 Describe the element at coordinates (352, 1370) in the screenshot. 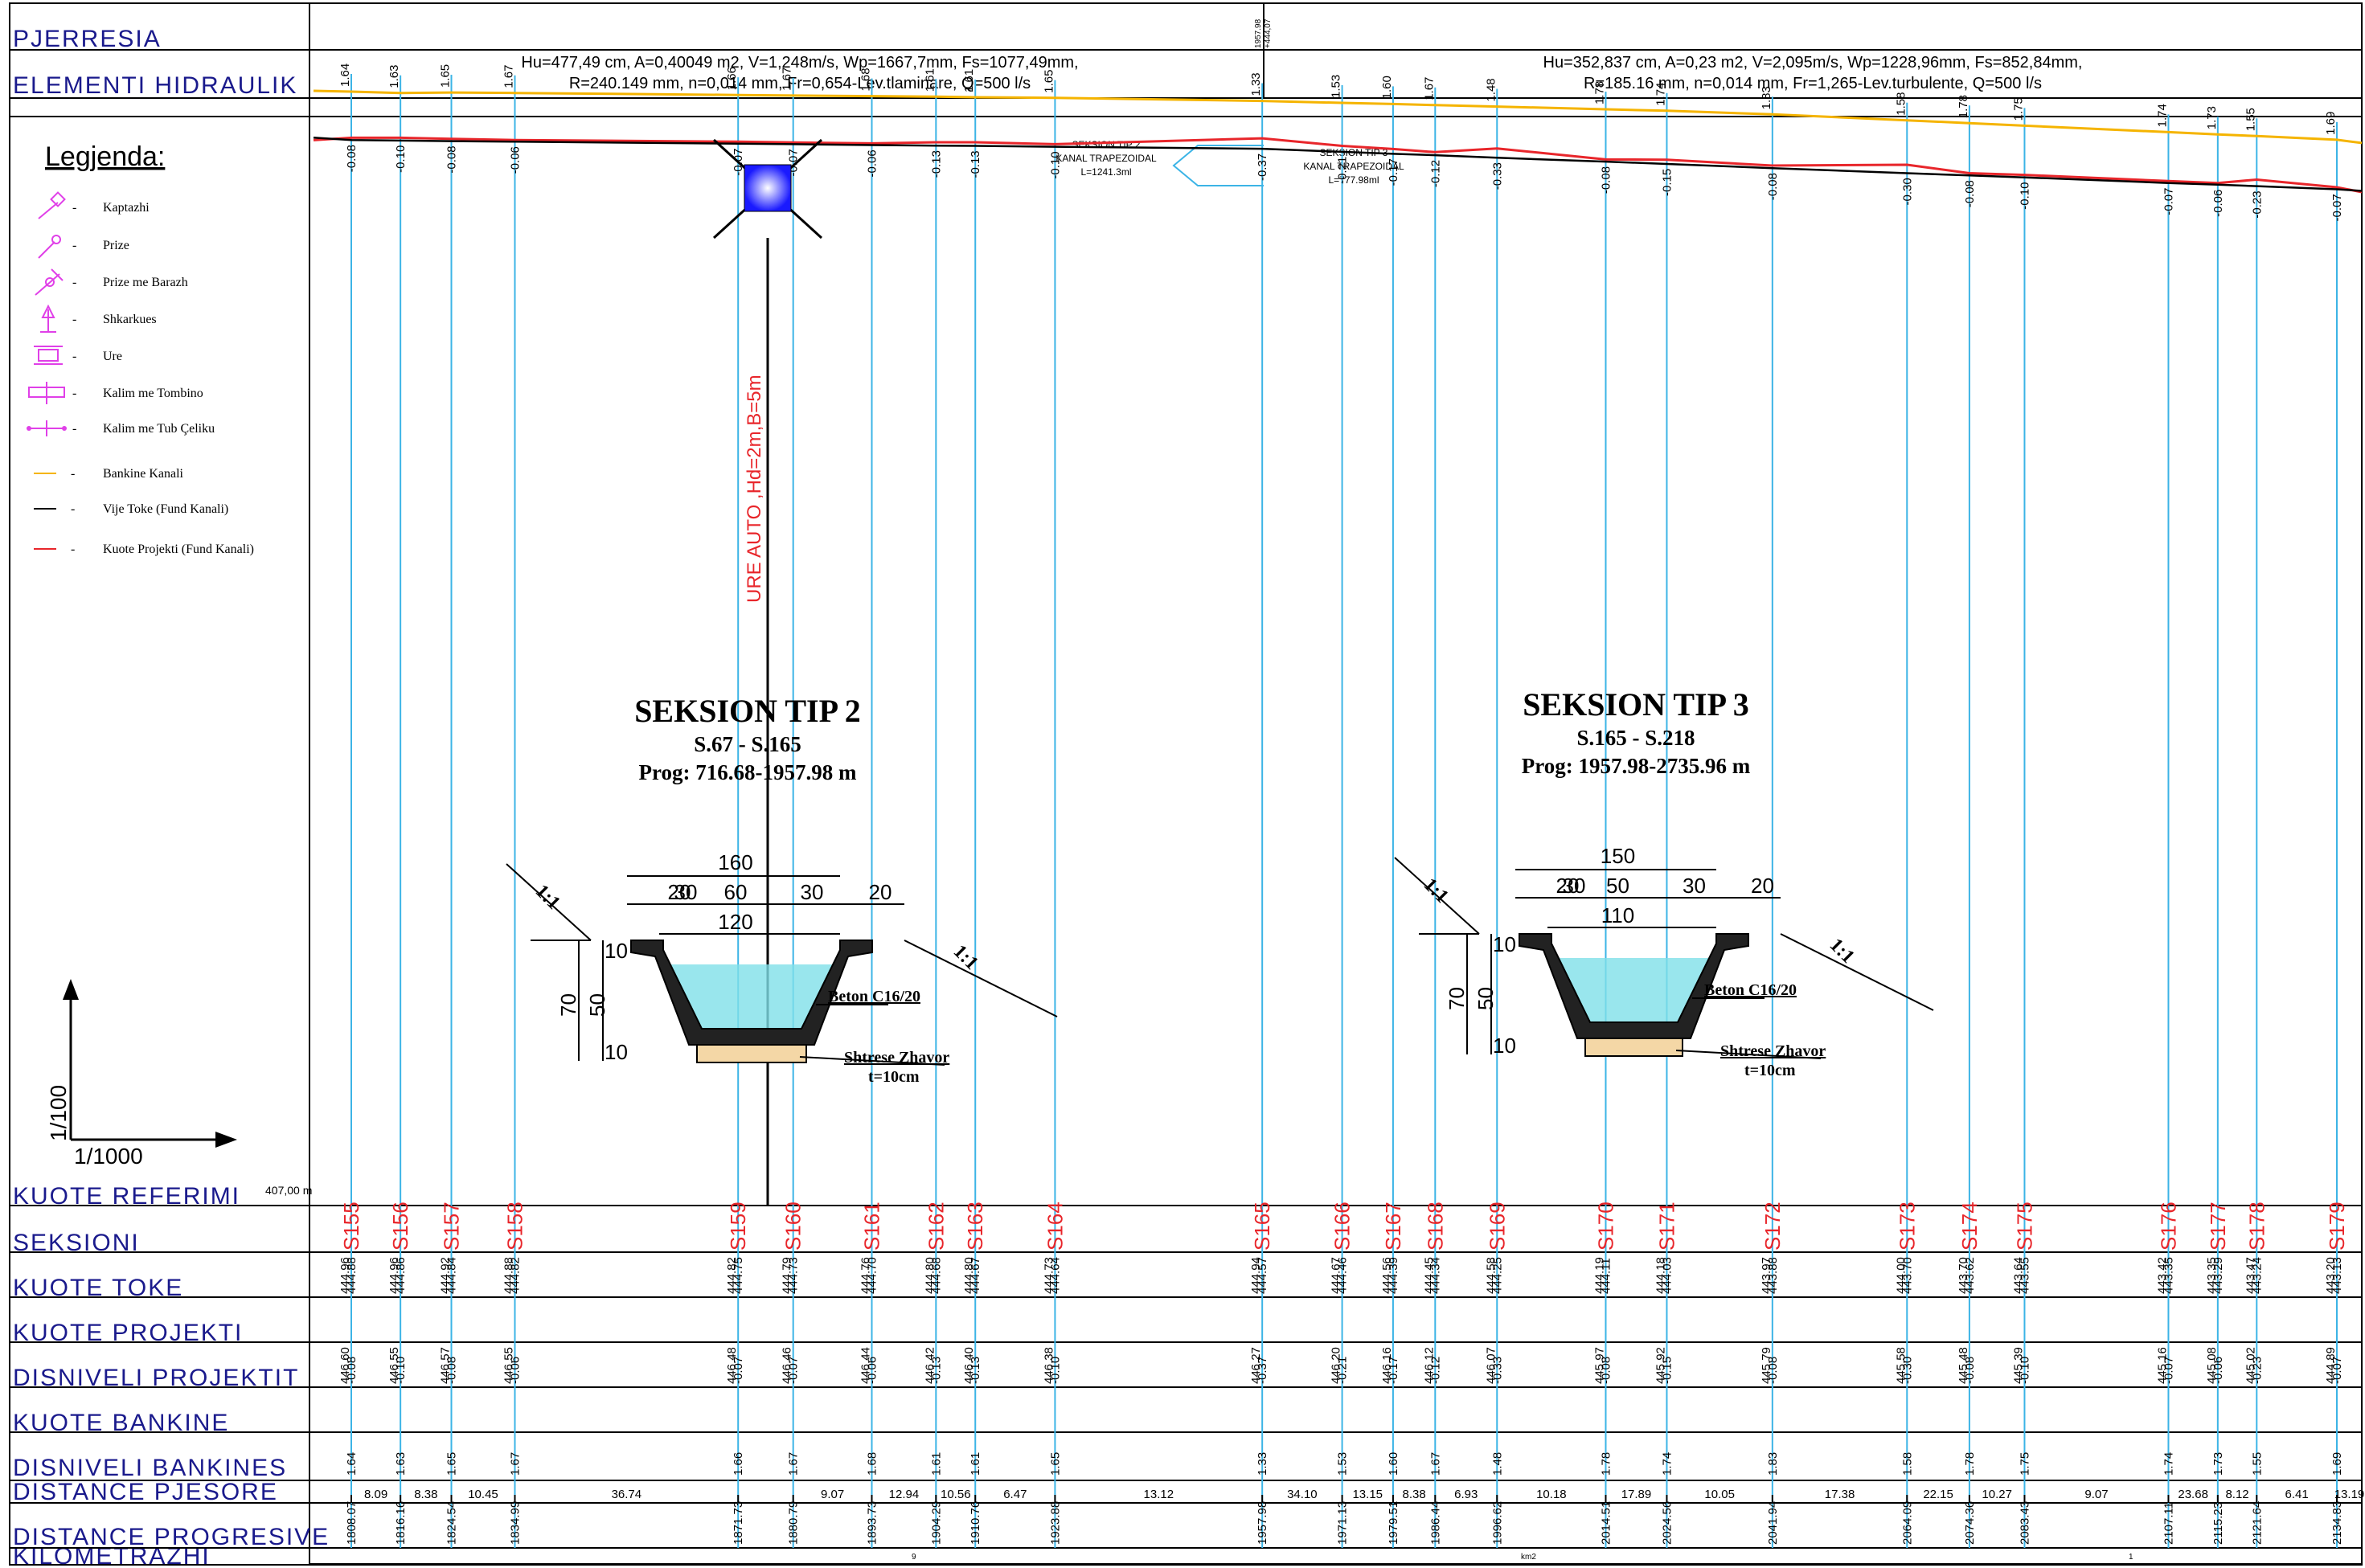

I see `disniveli-projektit-value: -0.08` at that location.